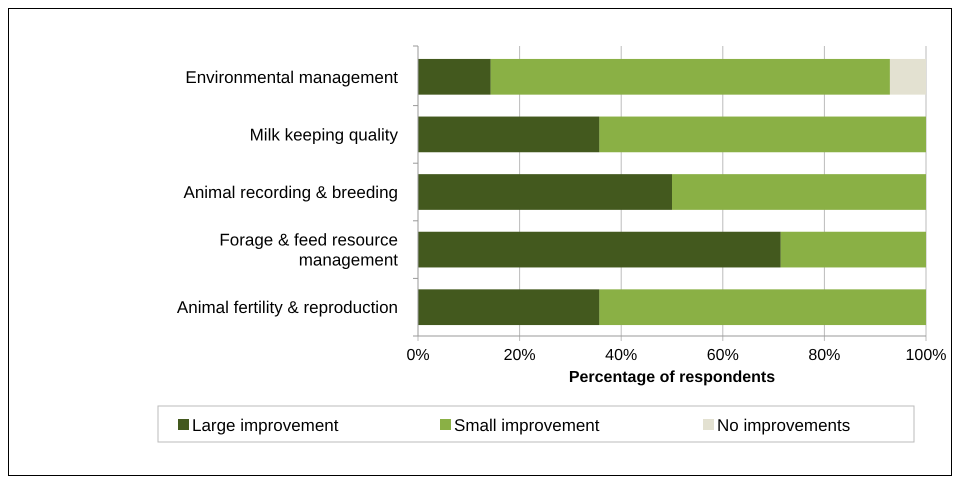 The height and width of the screenshot is (484, 960). Describe the element at coordinates (824, 355) in the screenshot. I see `x-tick-label: 80%` at that location.